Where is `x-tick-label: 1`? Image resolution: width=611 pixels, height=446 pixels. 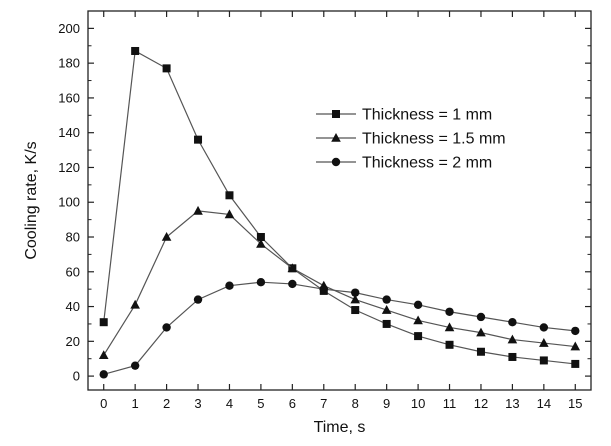 x-tick-label: 1 is located at coordinates (135, 403).